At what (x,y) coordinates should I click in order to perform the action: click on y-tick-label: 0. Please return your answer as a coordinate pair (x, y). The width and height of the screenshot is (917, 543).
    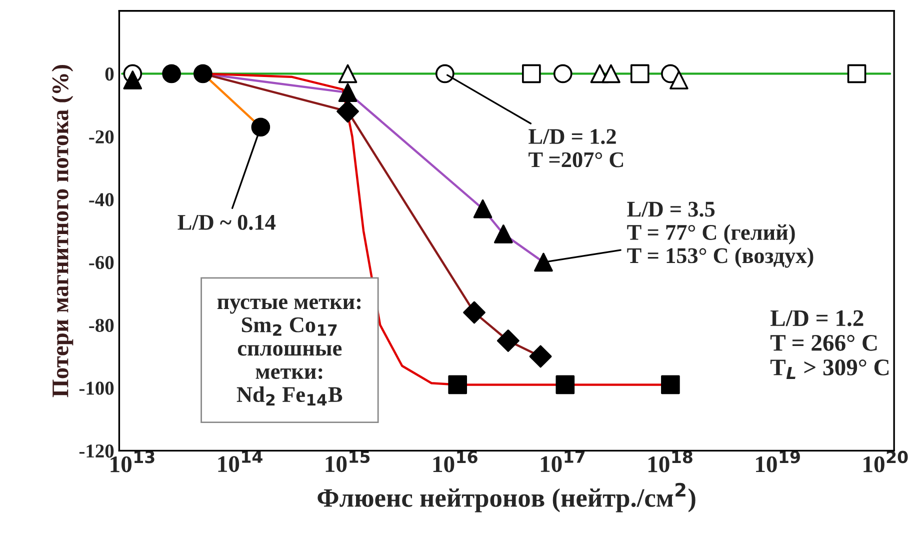
    Looking at the image, I should click on (109, 74).